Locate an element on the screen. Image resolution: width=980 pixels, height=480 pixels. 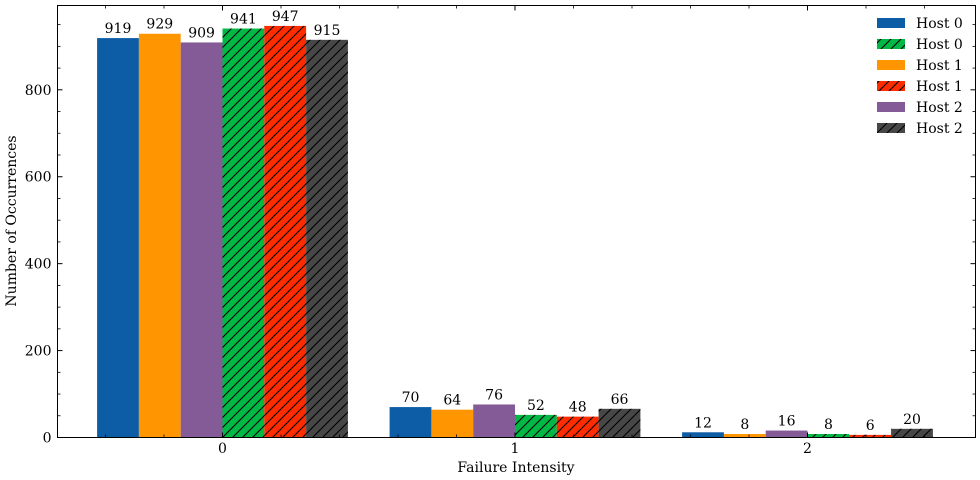
legend-label-1: Host 0 is located at coordinates (939, 45).